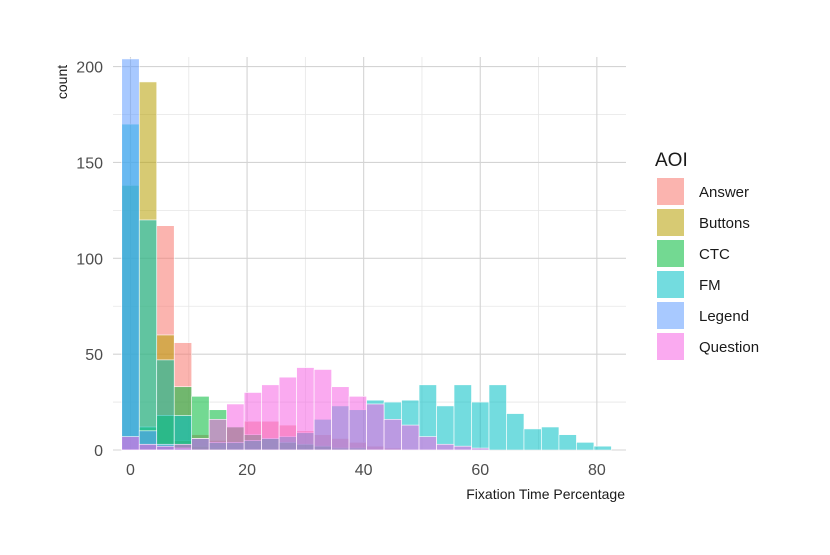  What do you see at coordinates (670, 284) in the screenshot?
I see `legend-swatch-fm` at bounding box center [670, 284].